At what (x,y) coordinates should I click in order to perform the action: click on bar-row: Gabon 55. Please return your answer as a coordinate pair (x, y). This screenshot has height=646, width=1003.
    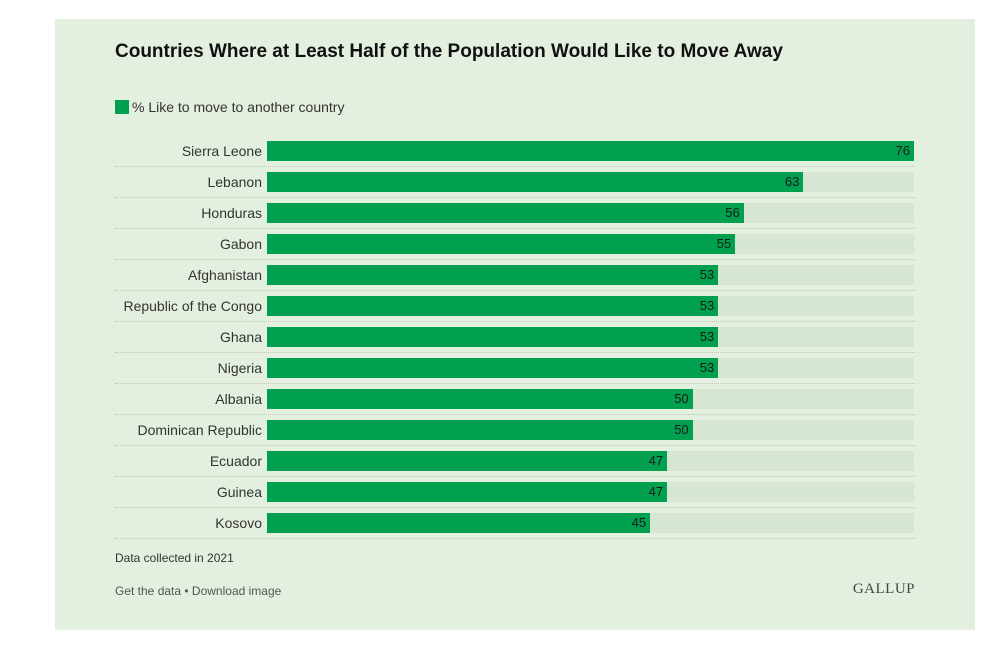
    Looking at the image, I should click on (515, 244).